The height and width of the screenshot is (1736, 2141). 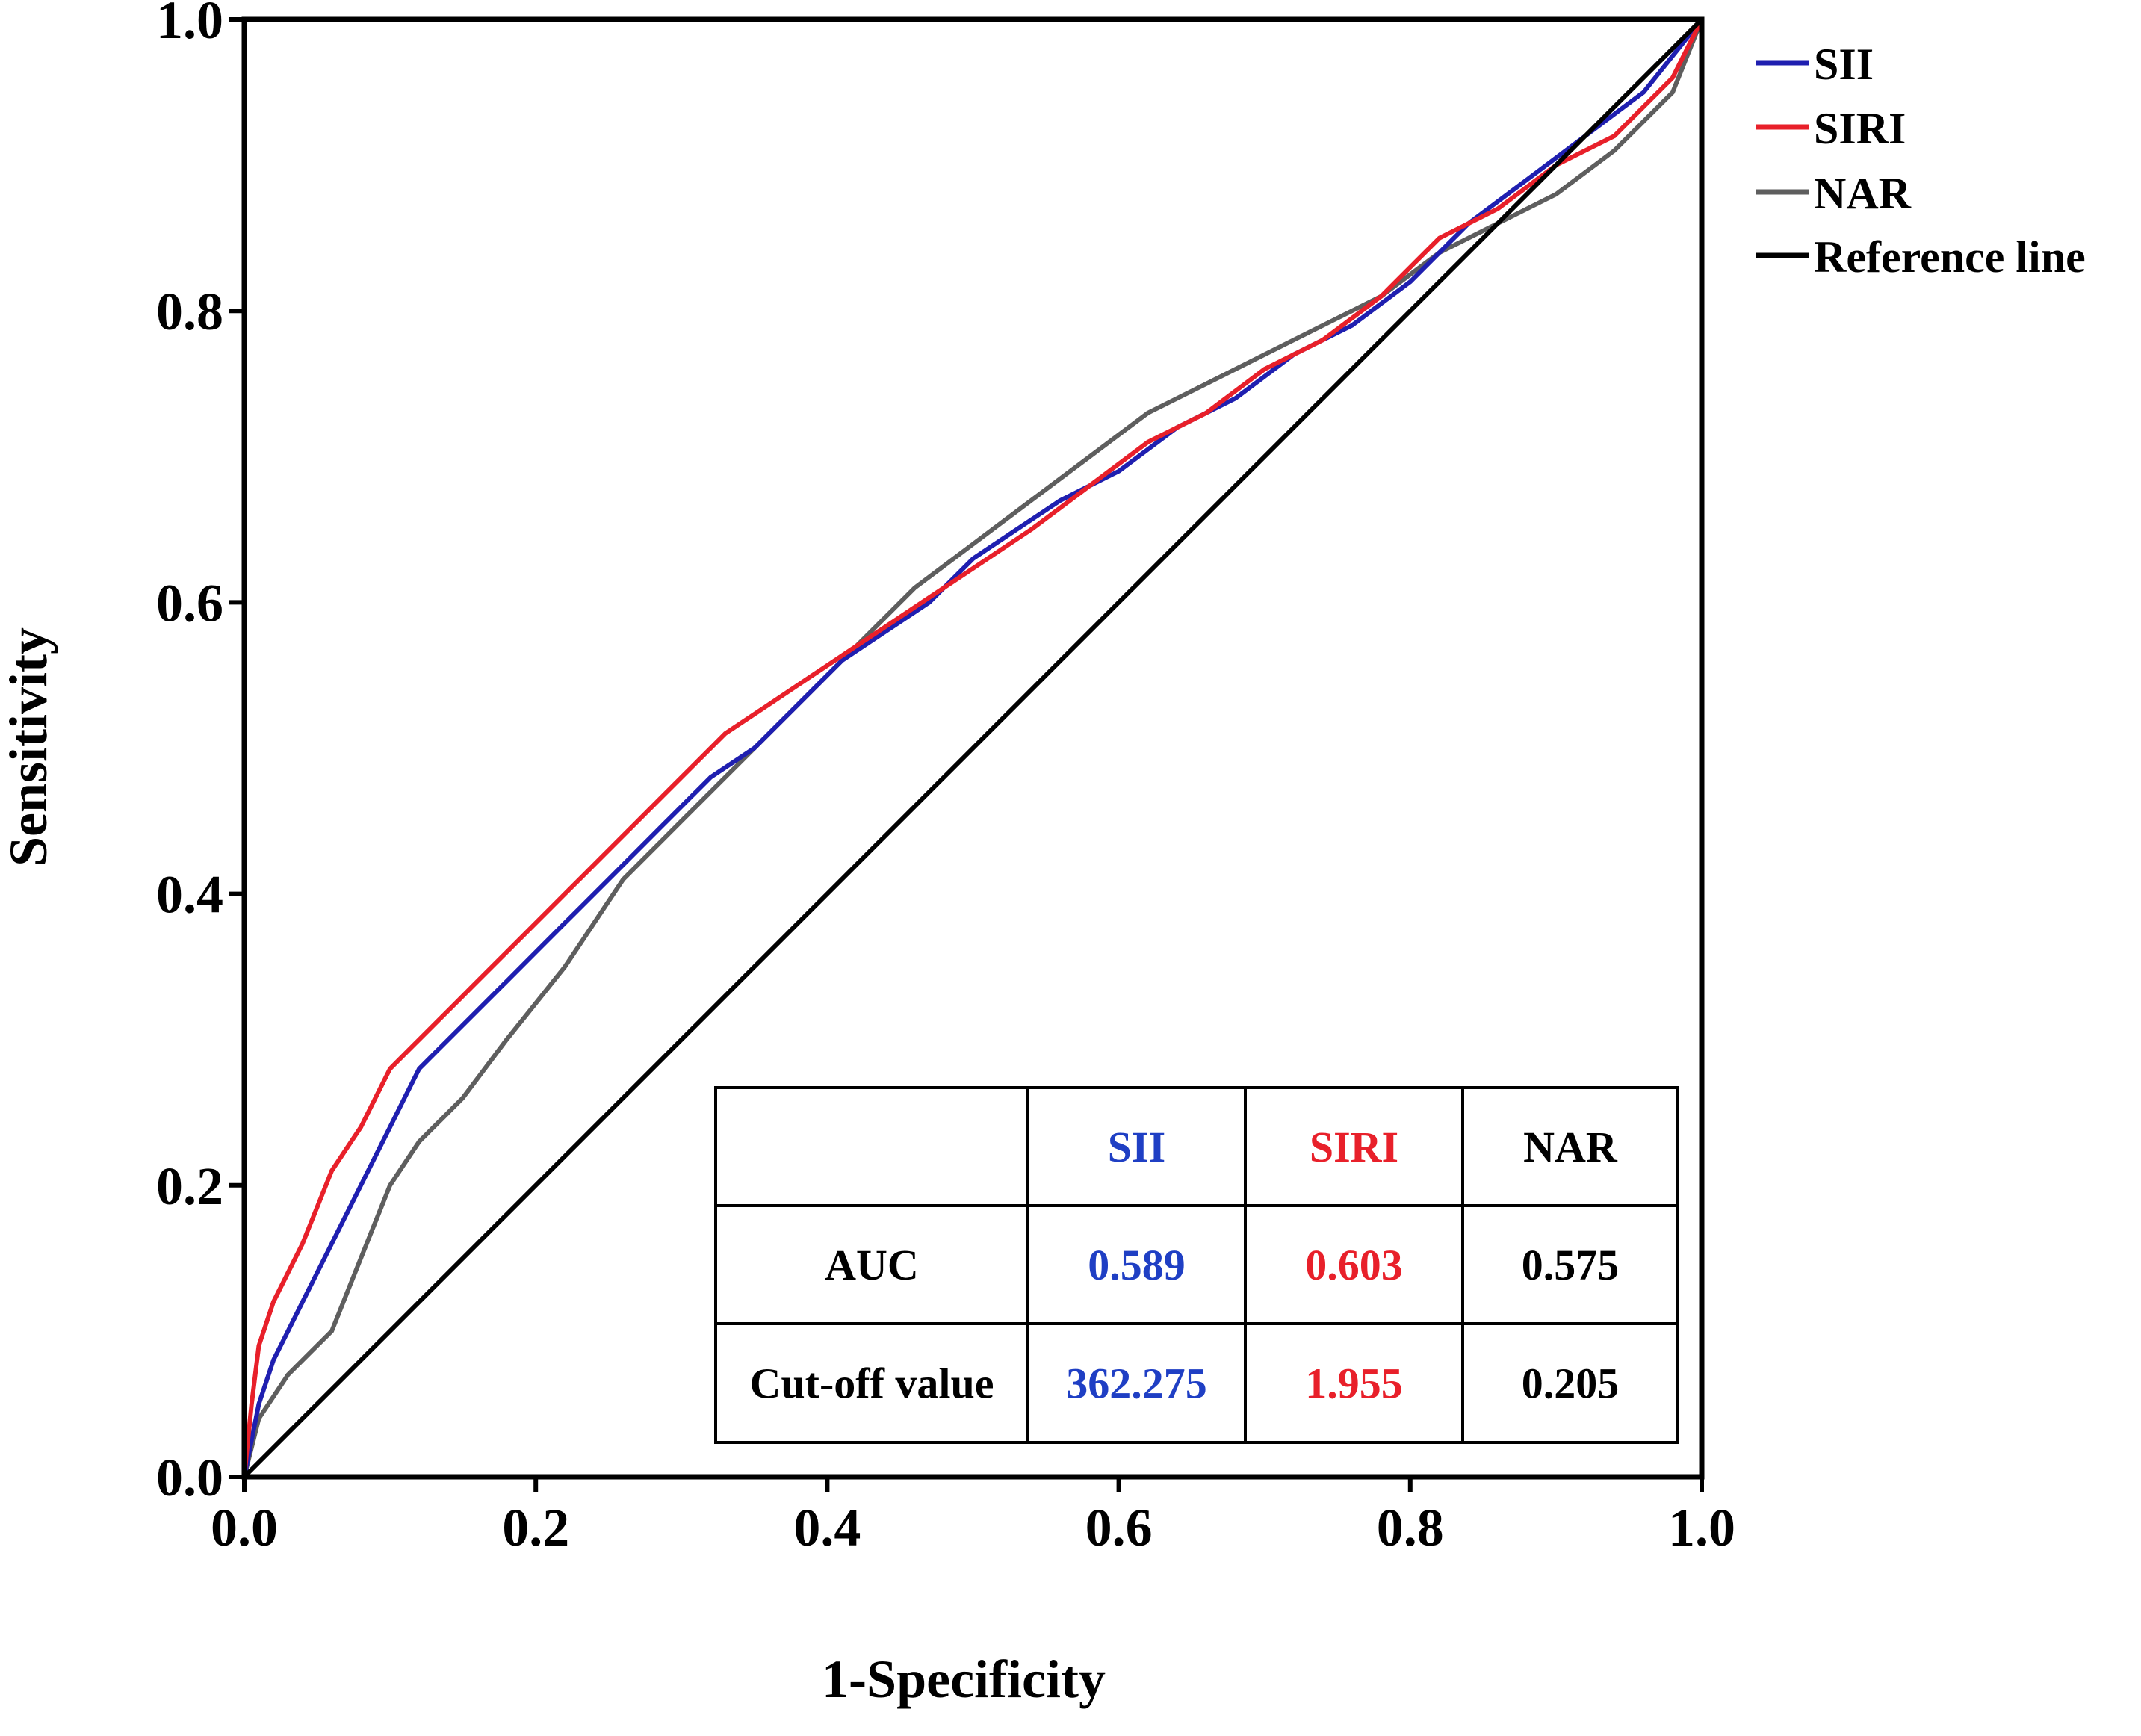 I want to click on x-tick-label: 0.4, so click(x=827, y=1527).